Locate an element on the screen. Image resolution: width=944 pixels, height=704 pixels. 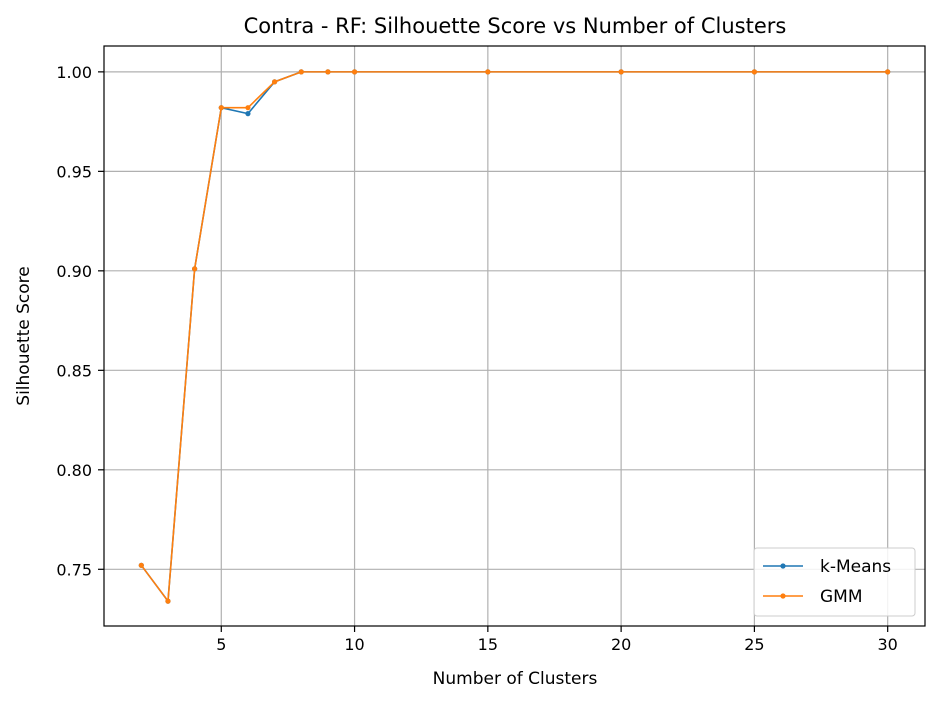
legend-box is located at coordinates (834, 582).